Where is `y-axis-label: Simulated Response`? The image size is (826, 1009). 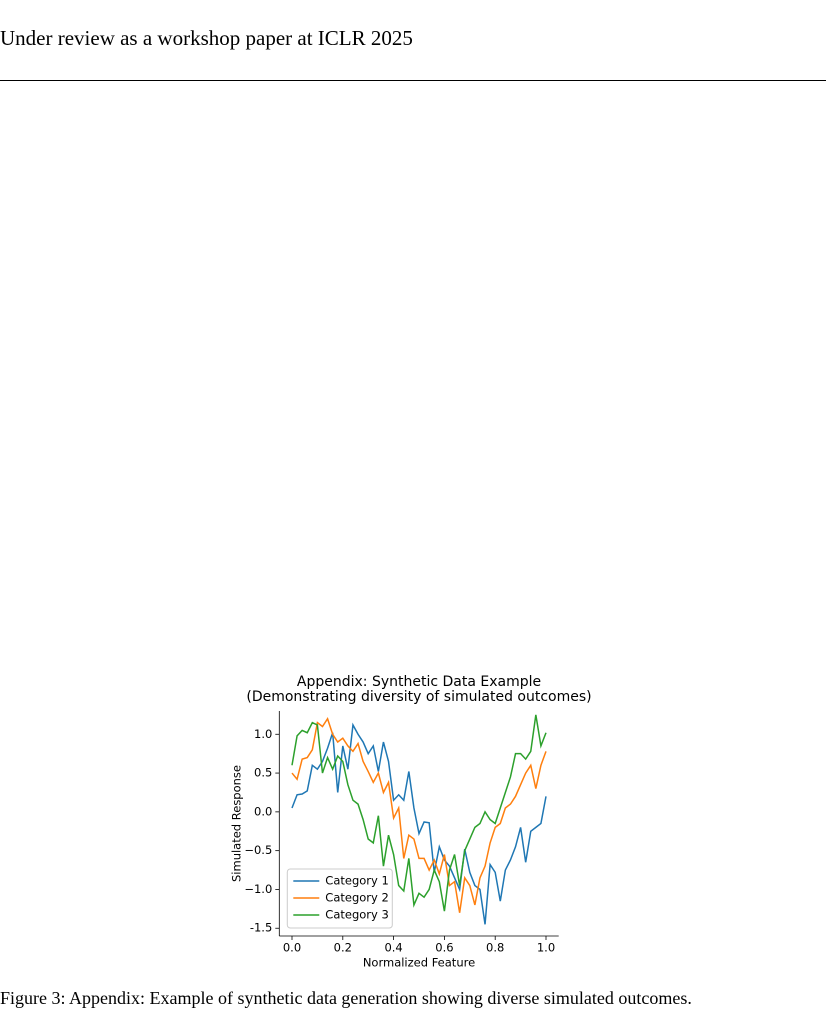 y-axis-label: Simulated Response is located at coordinates (237, 823).